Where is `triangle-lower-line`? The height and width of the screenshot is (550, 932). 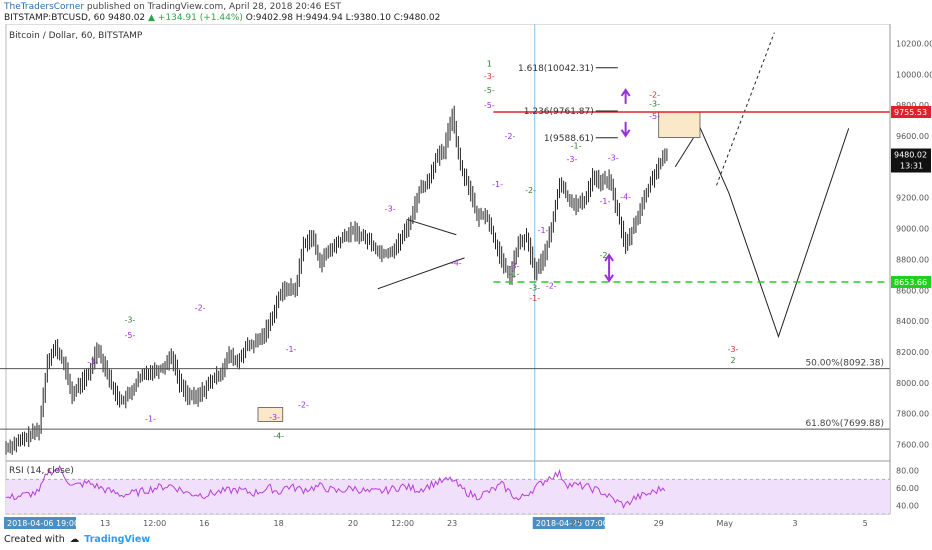
triangle-lower-line is located at coordinates (421, 273).